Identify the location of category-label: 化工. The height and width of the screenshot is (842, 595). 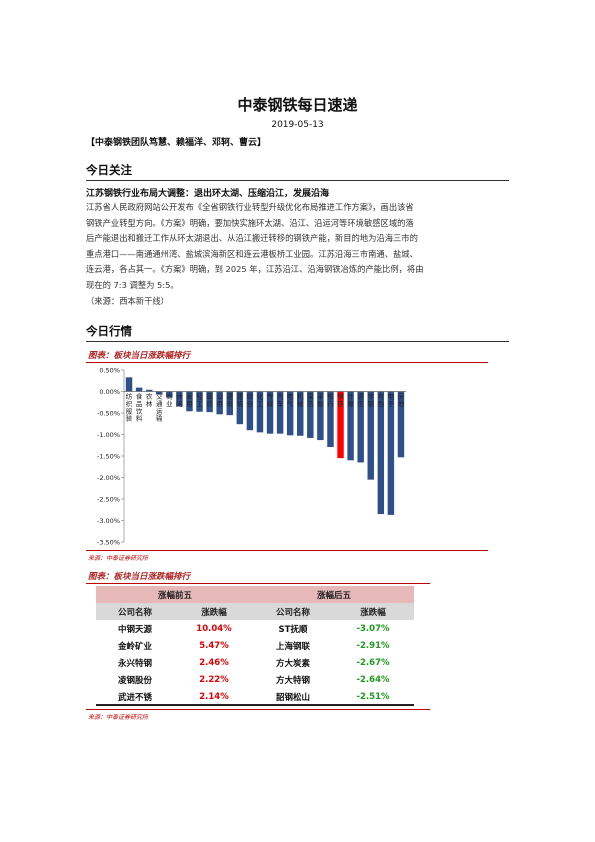
(260, 400).